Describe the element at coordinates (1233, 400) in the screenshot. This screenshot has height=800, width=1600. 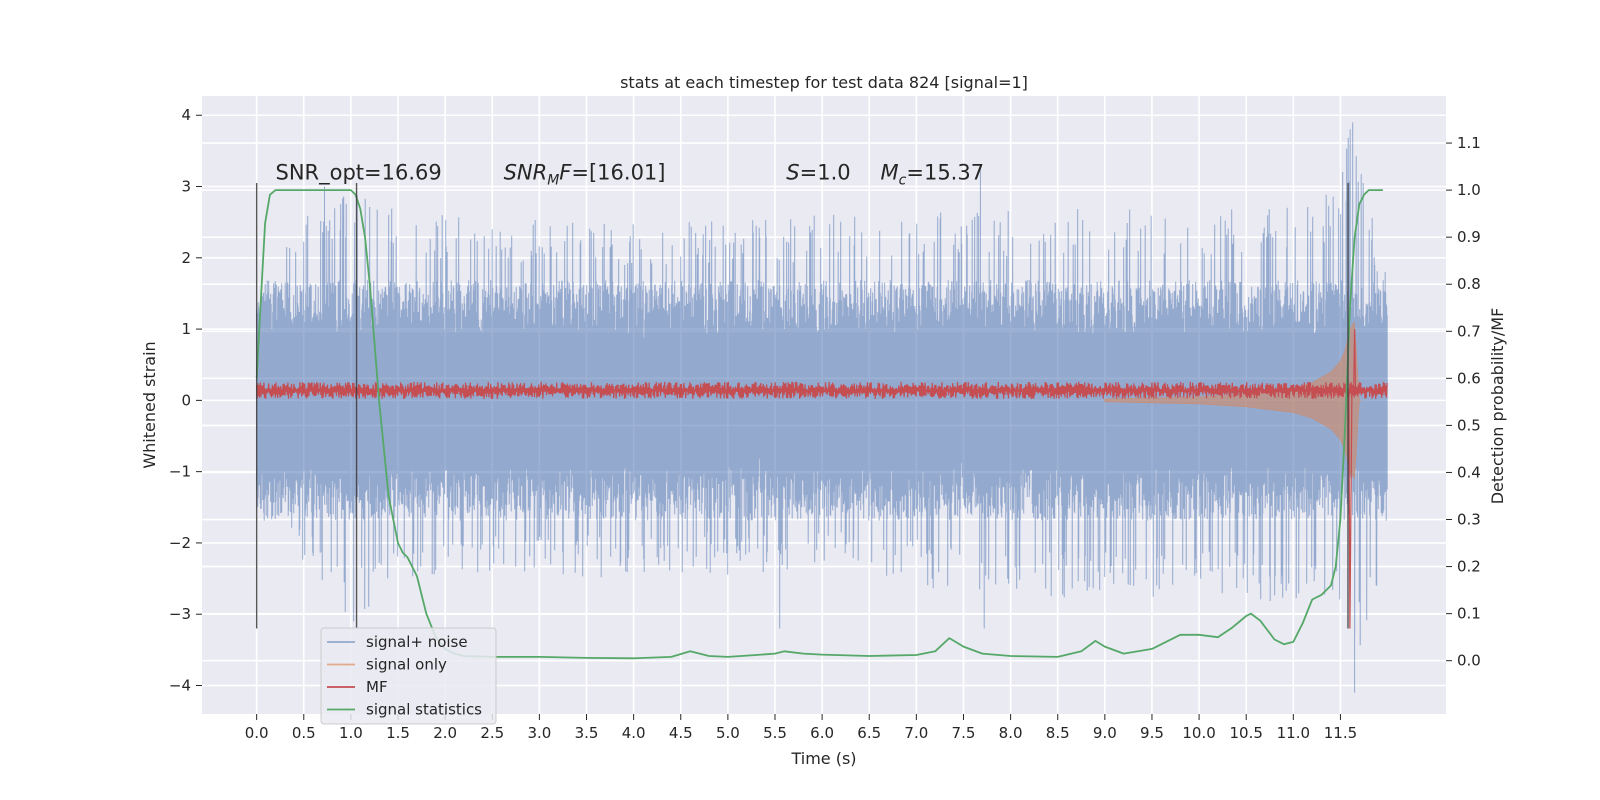
I see `series-signal-only` at that location.